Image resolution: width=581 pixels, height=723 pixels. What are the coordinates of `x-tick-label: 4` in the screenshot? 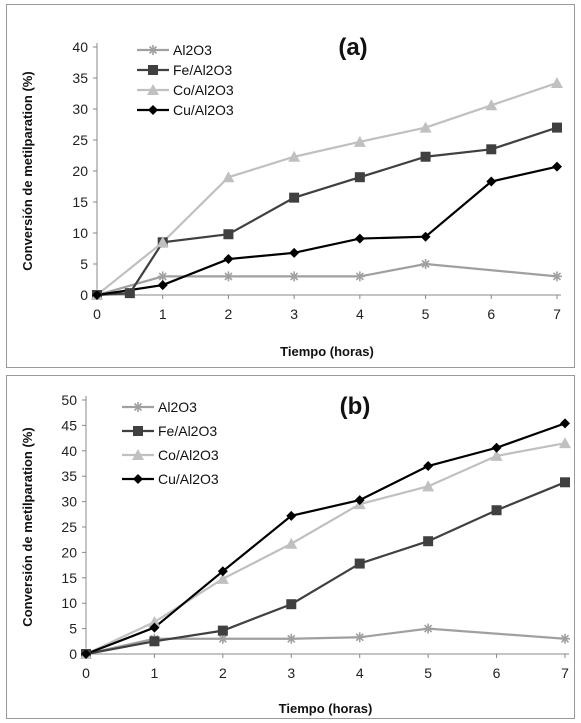 It's located at (360, 314).